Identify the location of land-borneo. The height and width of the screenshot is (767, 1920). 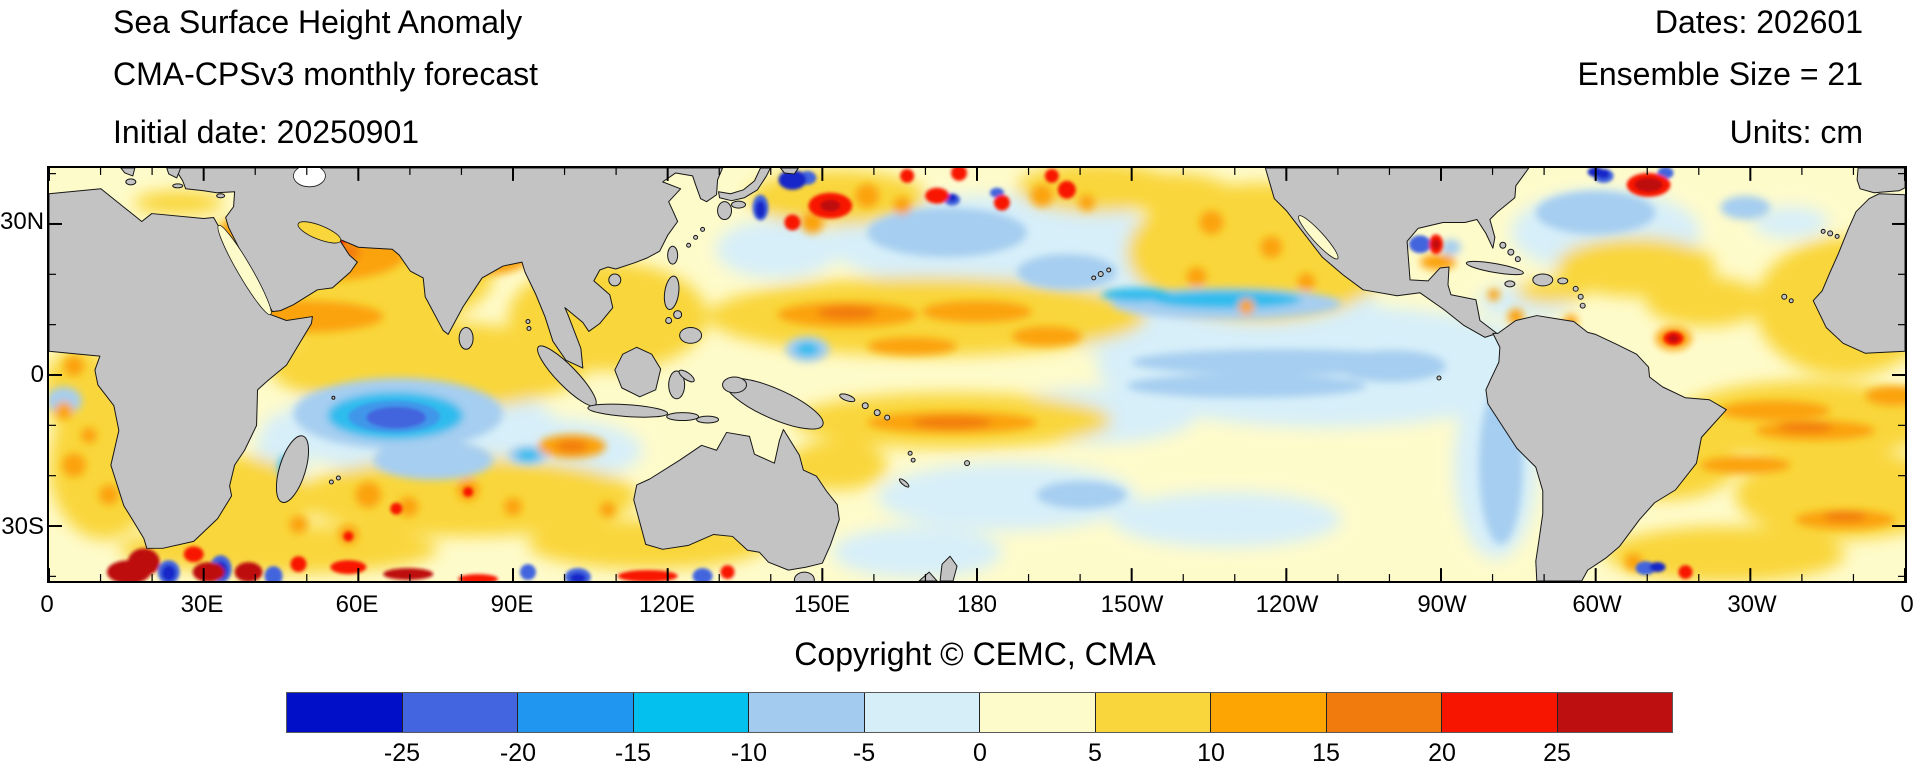
(638, 372).